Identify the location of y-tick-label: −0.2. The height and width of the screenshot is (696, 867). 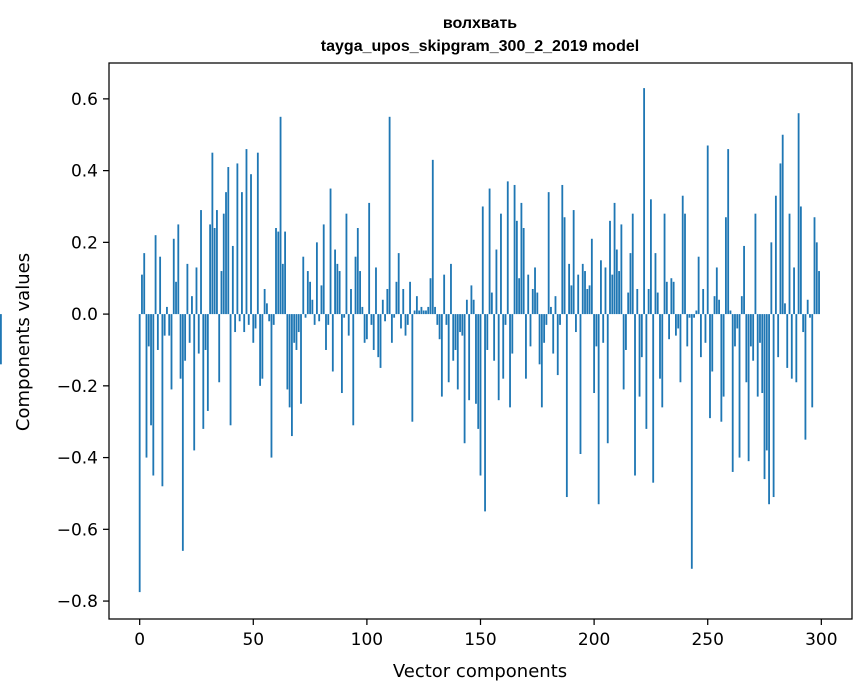
(77, 387).